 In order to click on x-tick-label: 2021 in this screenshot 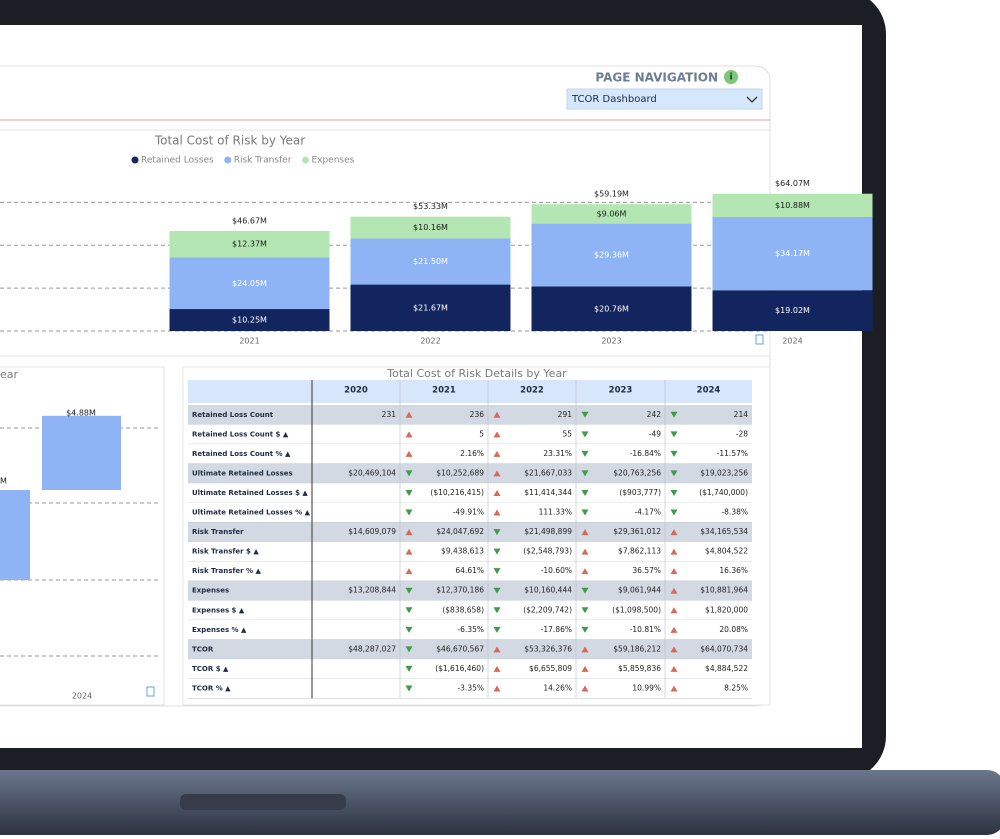, I will do `click(249, 341)`.